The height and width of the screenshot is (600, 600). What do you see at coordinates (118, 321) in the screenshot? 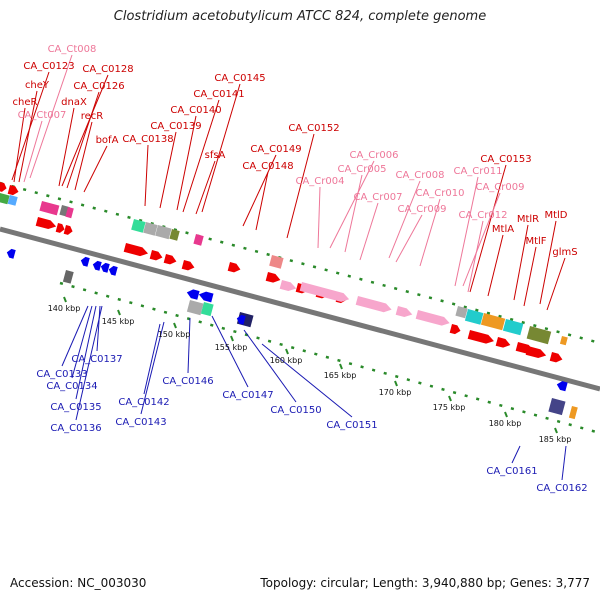
I see `scale-tick-label: 145 kbp` at bounding box center [118, 321].